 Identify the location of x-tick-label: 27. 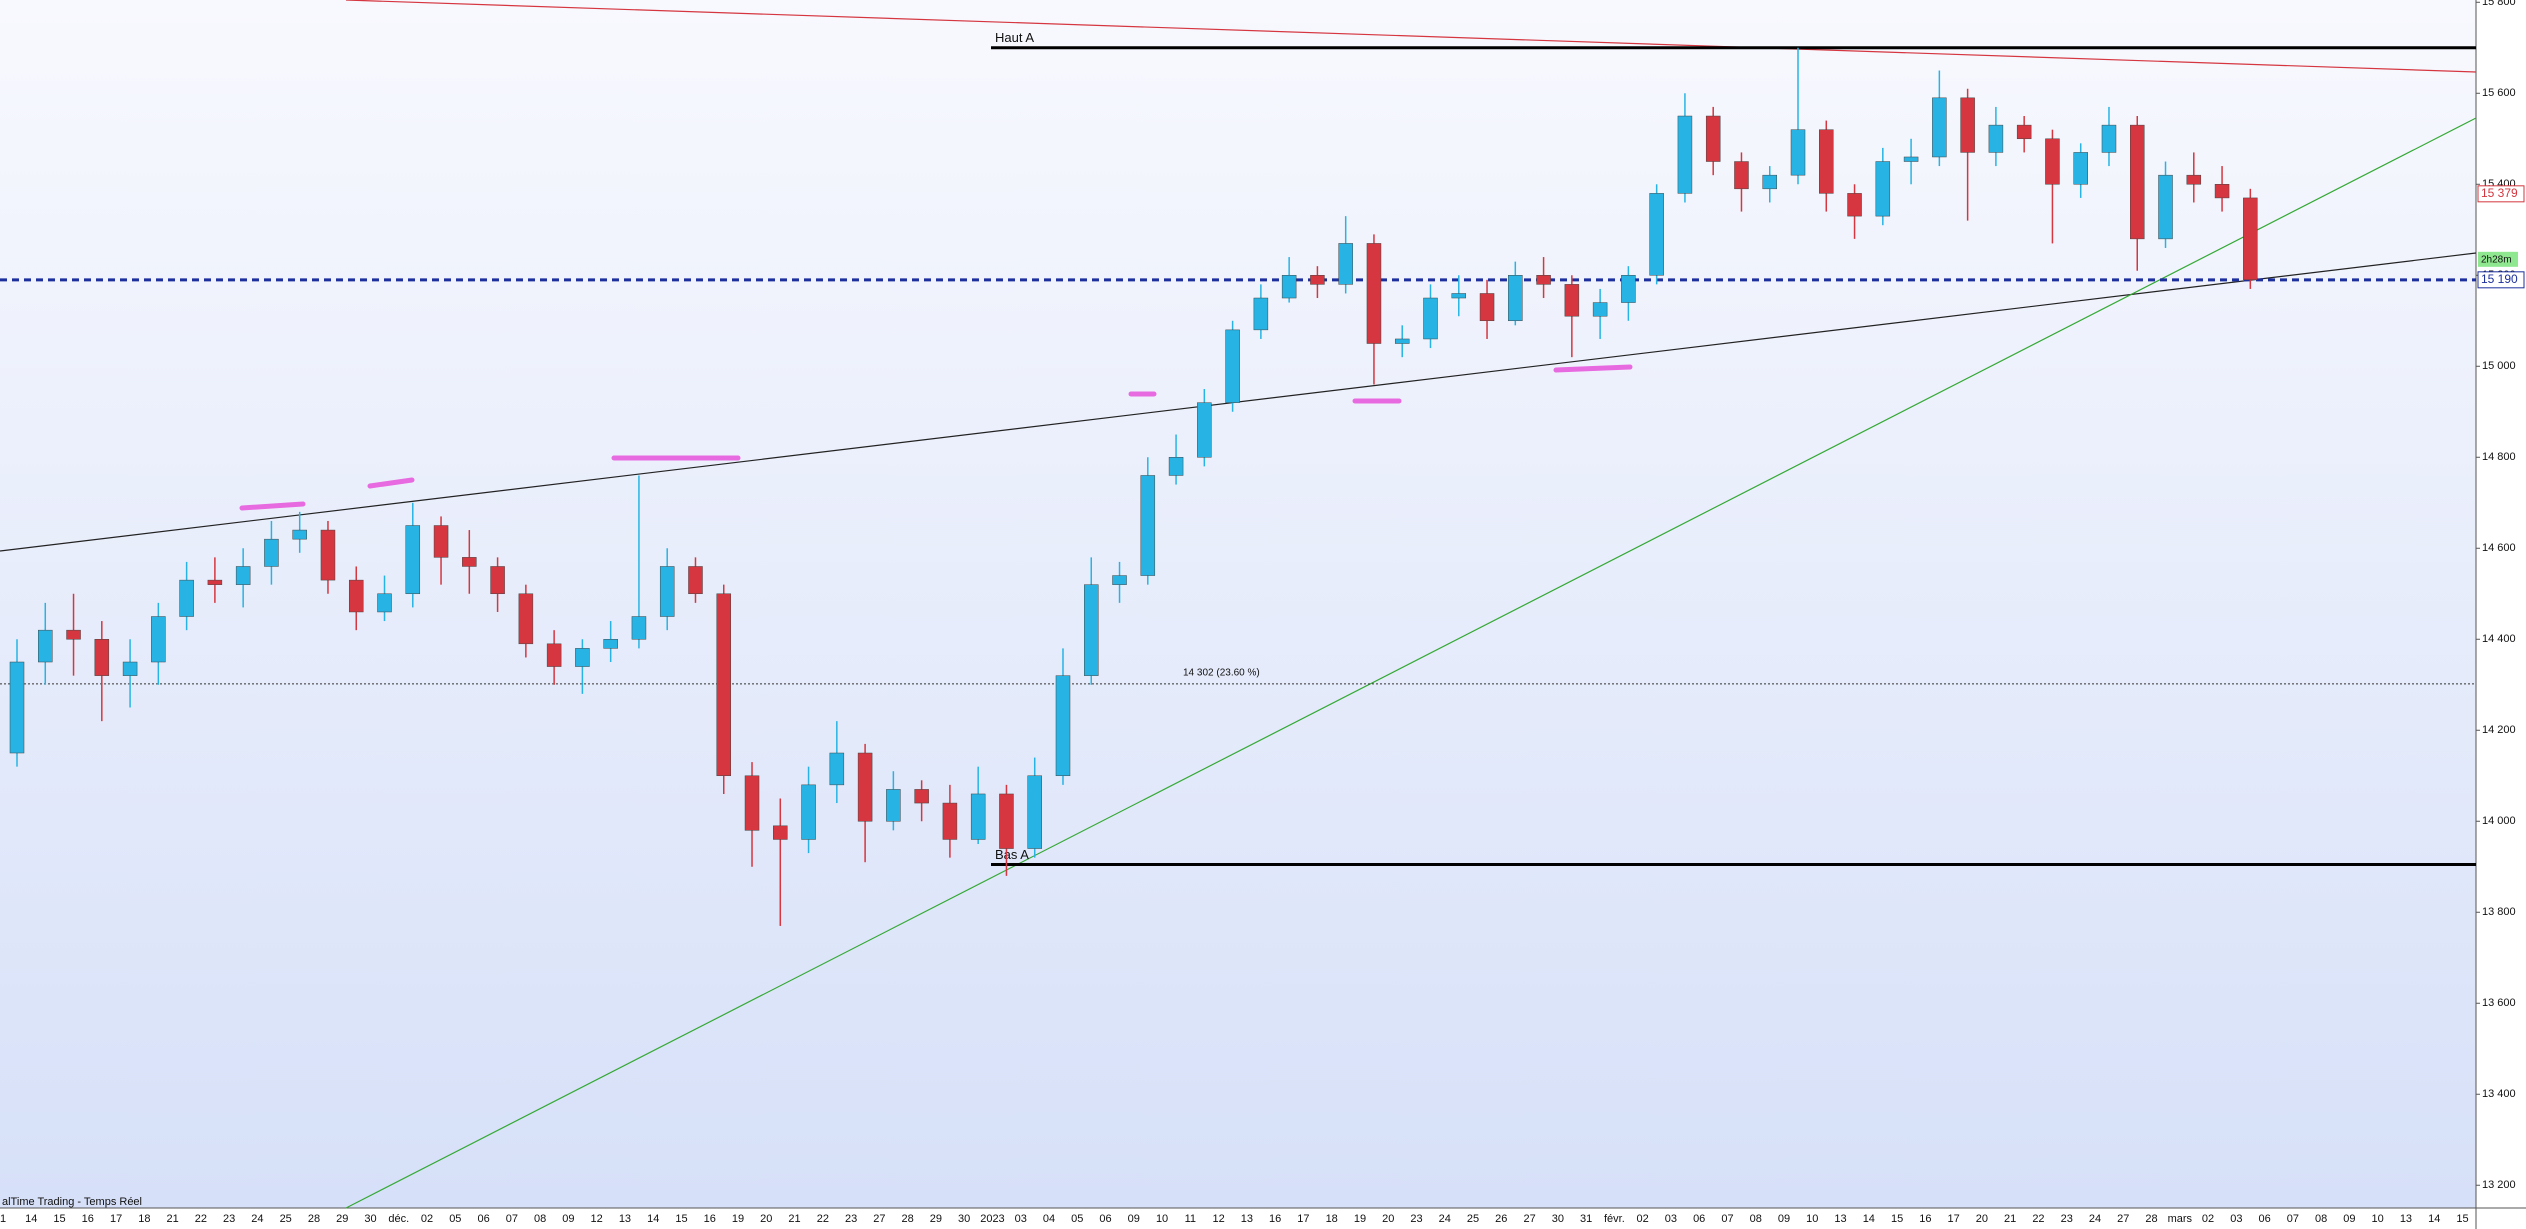
(2123, 1219).